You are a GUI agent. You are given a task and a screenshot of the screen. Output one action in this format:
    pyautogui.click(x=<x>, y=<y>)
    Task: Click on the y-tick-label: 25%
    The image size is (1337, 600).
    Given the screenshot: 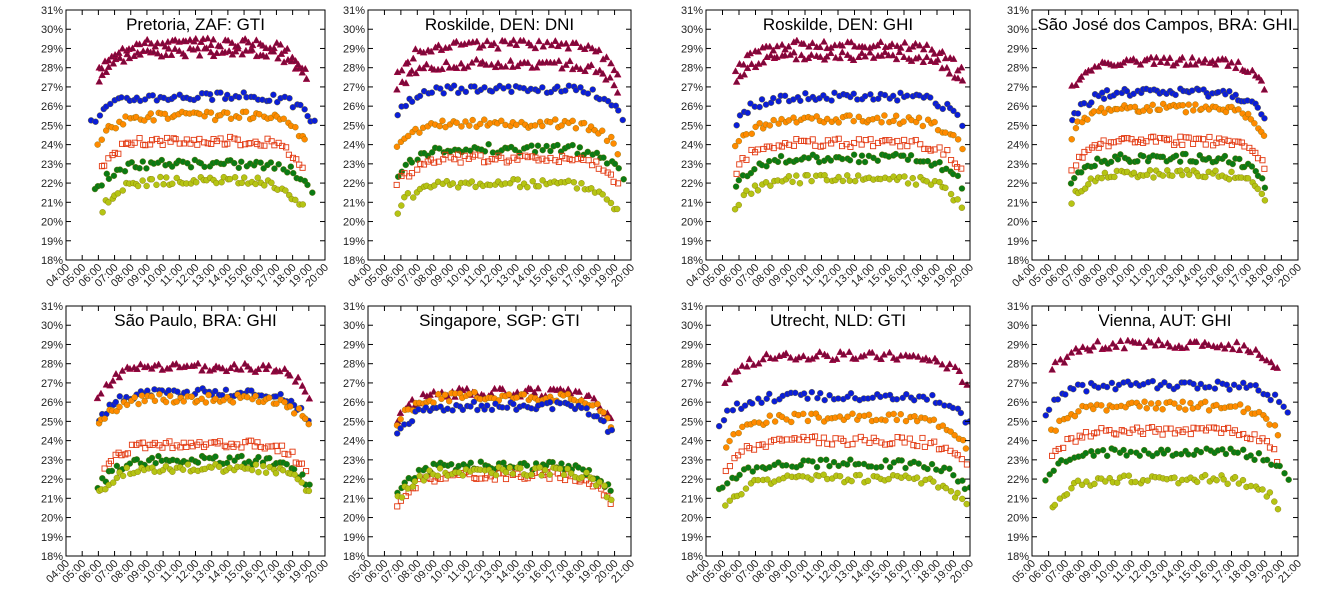 What is the action you would take?
    pyautogui.click(x=692, y=126)
    